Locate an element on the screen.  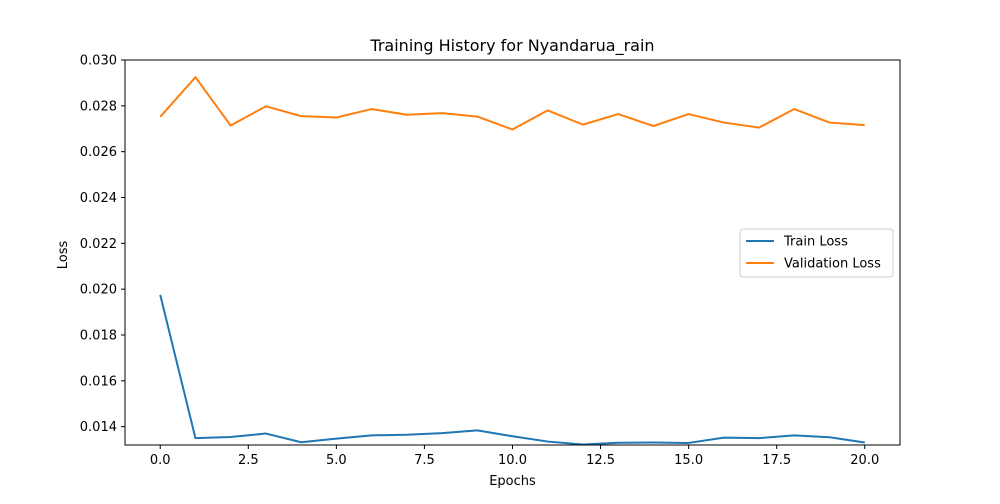
x-axis-label: Epochs is located at coordinates (512, 481).